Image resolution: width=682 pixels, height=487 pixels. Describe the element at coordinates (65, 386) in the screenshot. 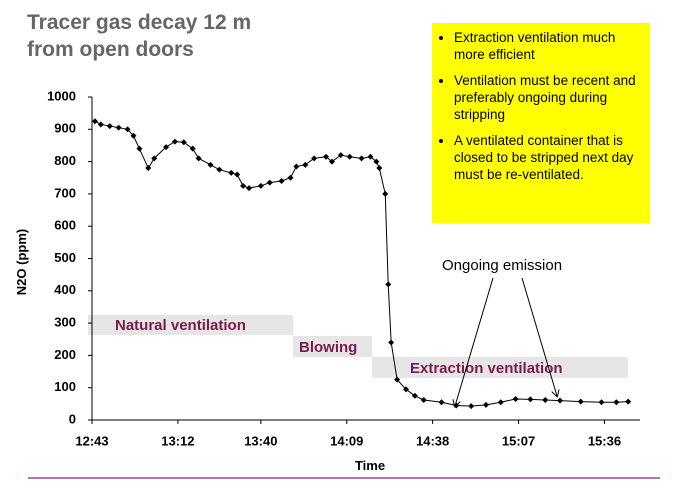

I see `y-tick-label: 100` at that location.